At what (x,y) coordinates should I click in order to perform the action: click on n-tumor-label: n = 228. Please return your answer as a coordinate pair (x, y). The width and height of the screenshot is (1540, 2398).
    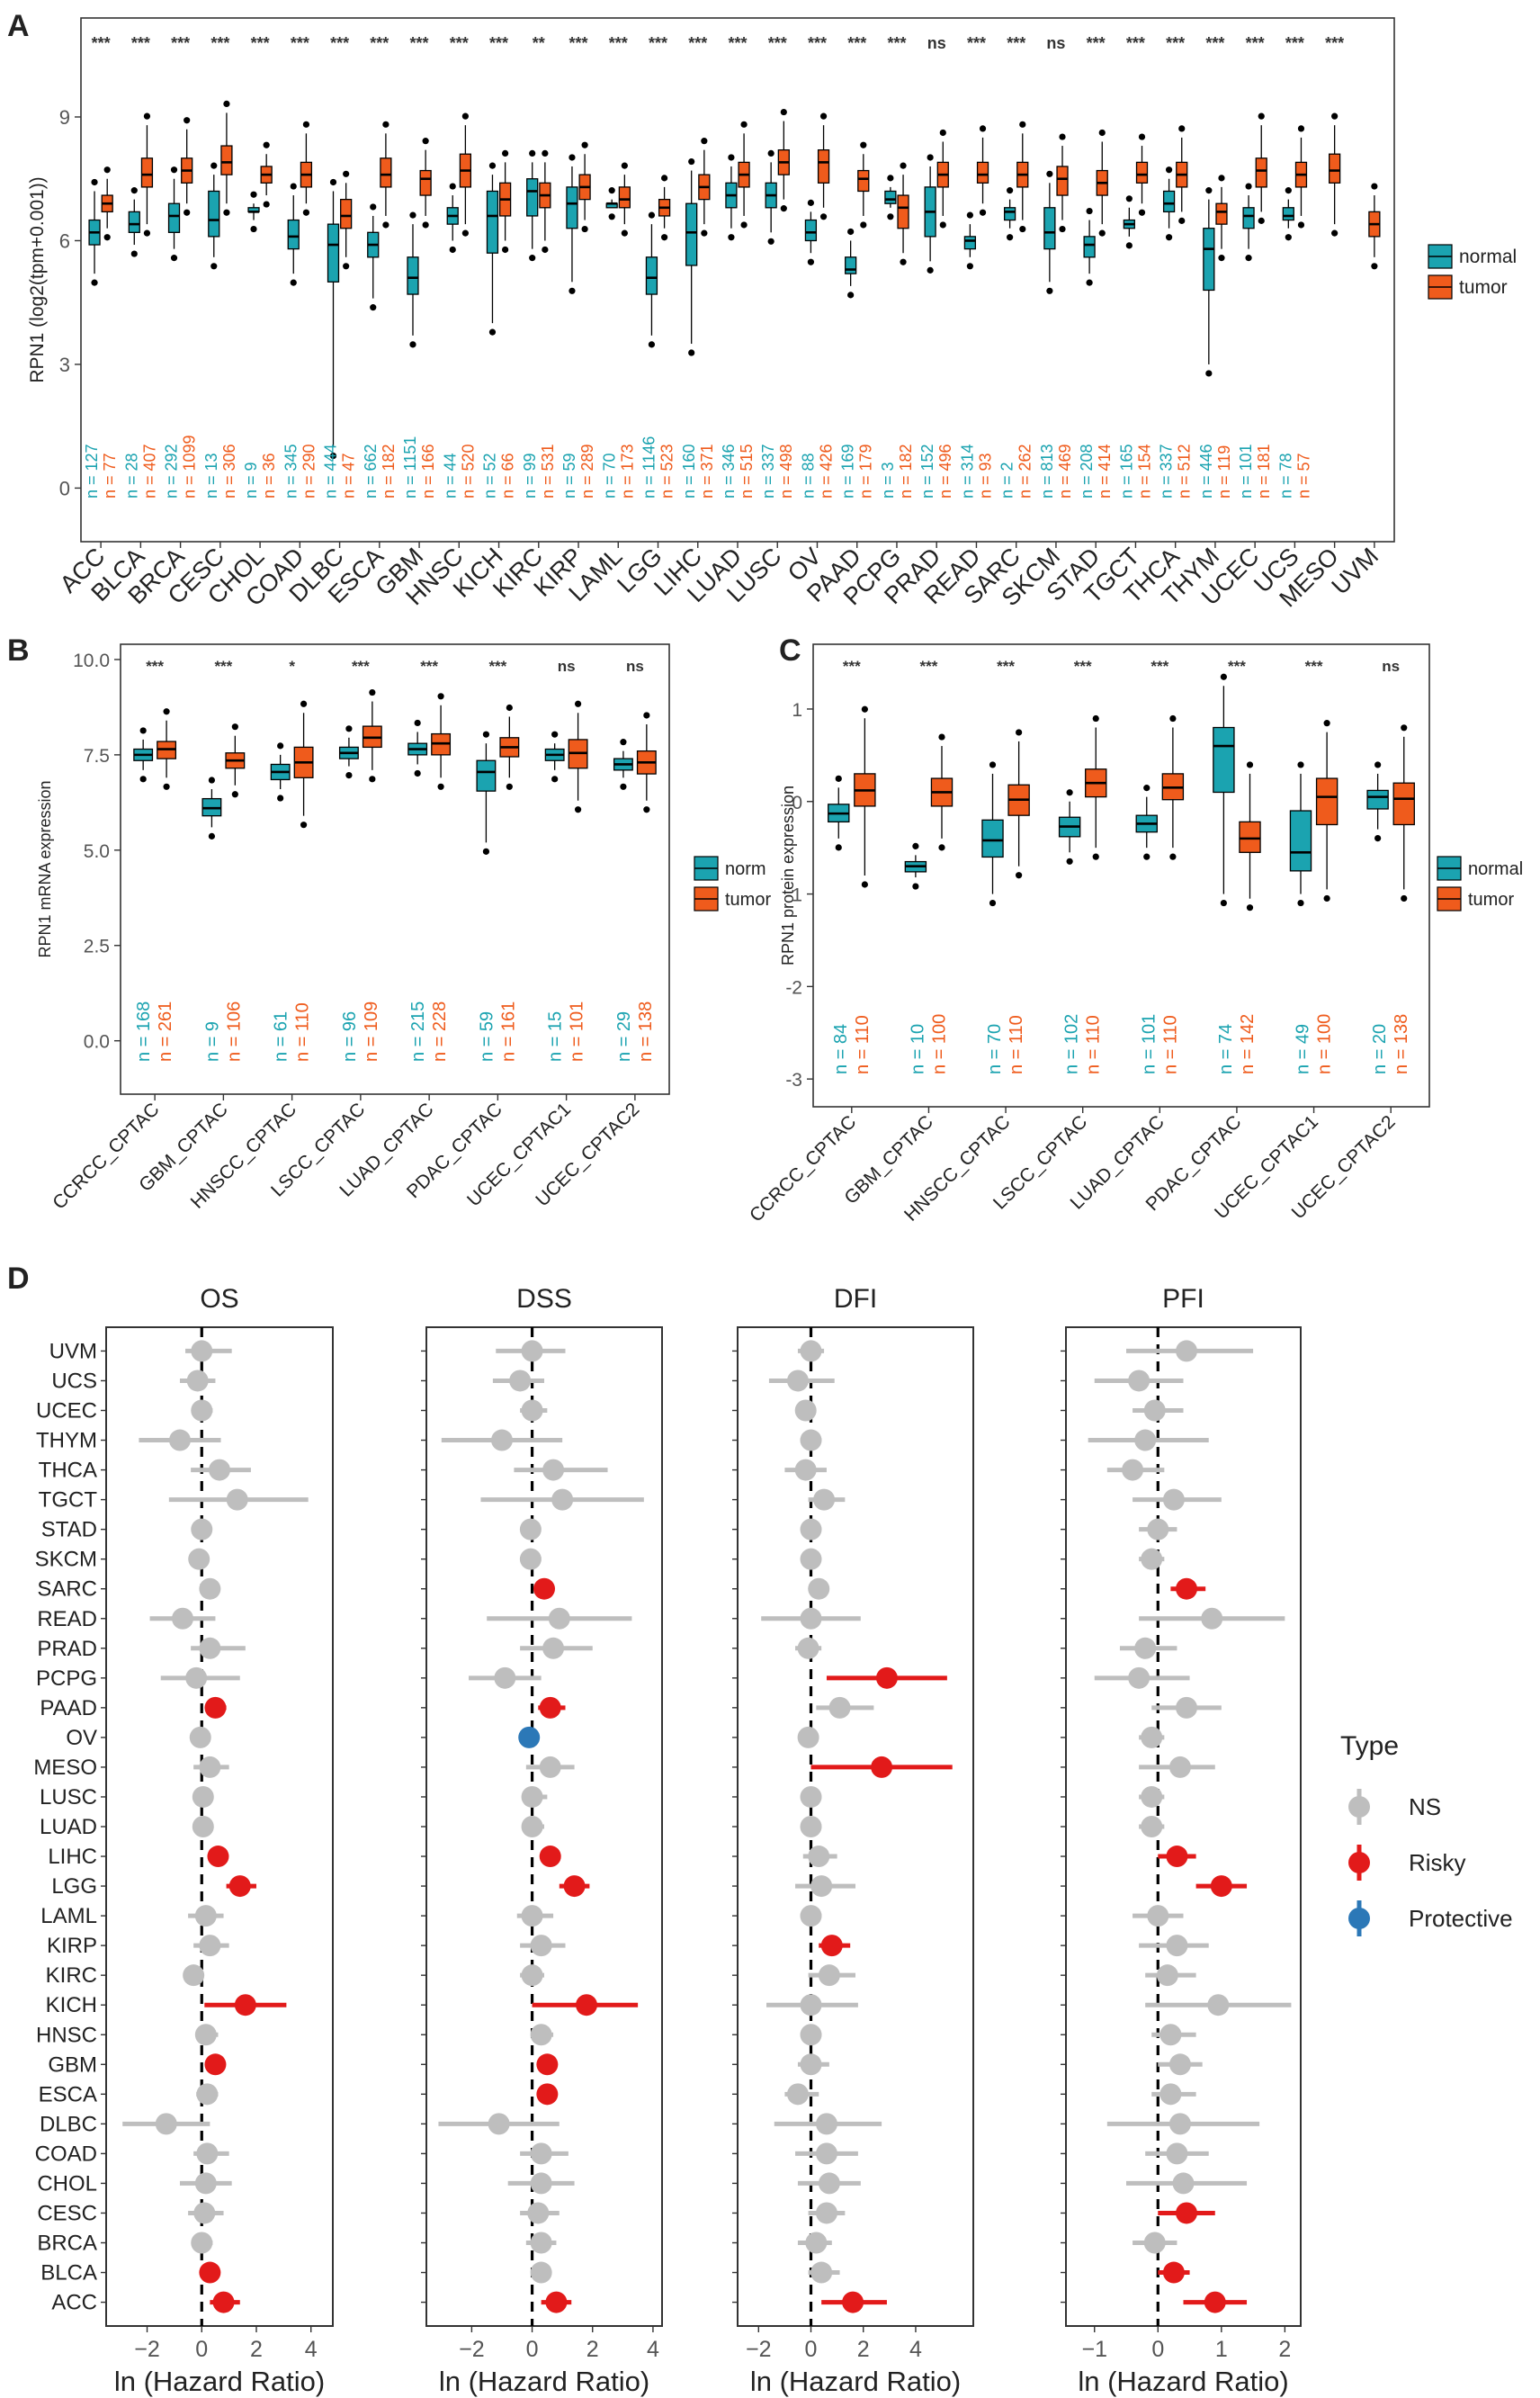
    Looking at the image, I should click on (440, 1031).